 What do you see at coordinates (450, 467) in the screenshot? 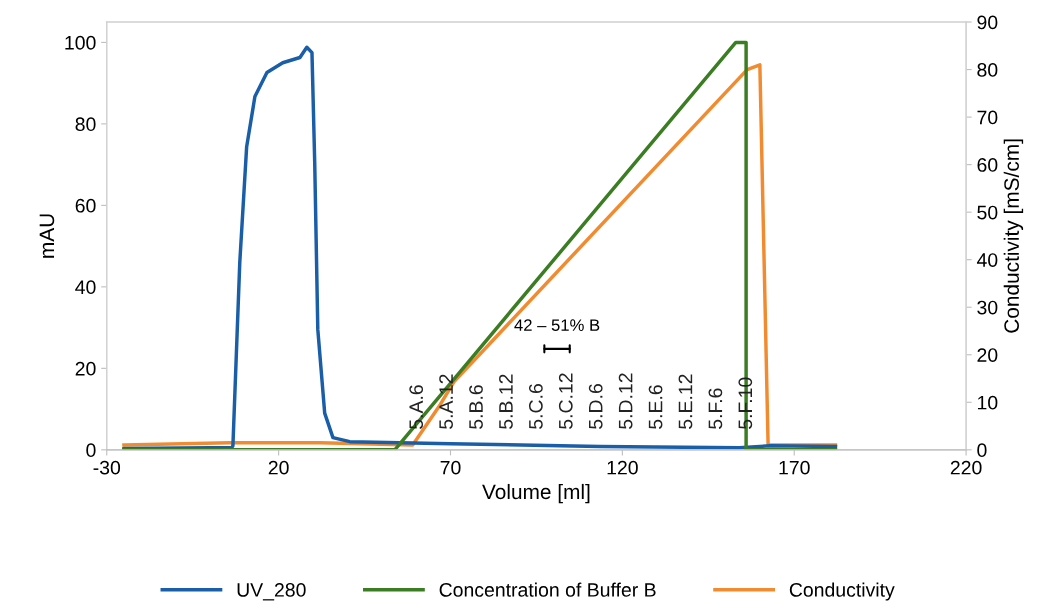
I see `x-tick-label: 70` at bounding box center [450, 467].